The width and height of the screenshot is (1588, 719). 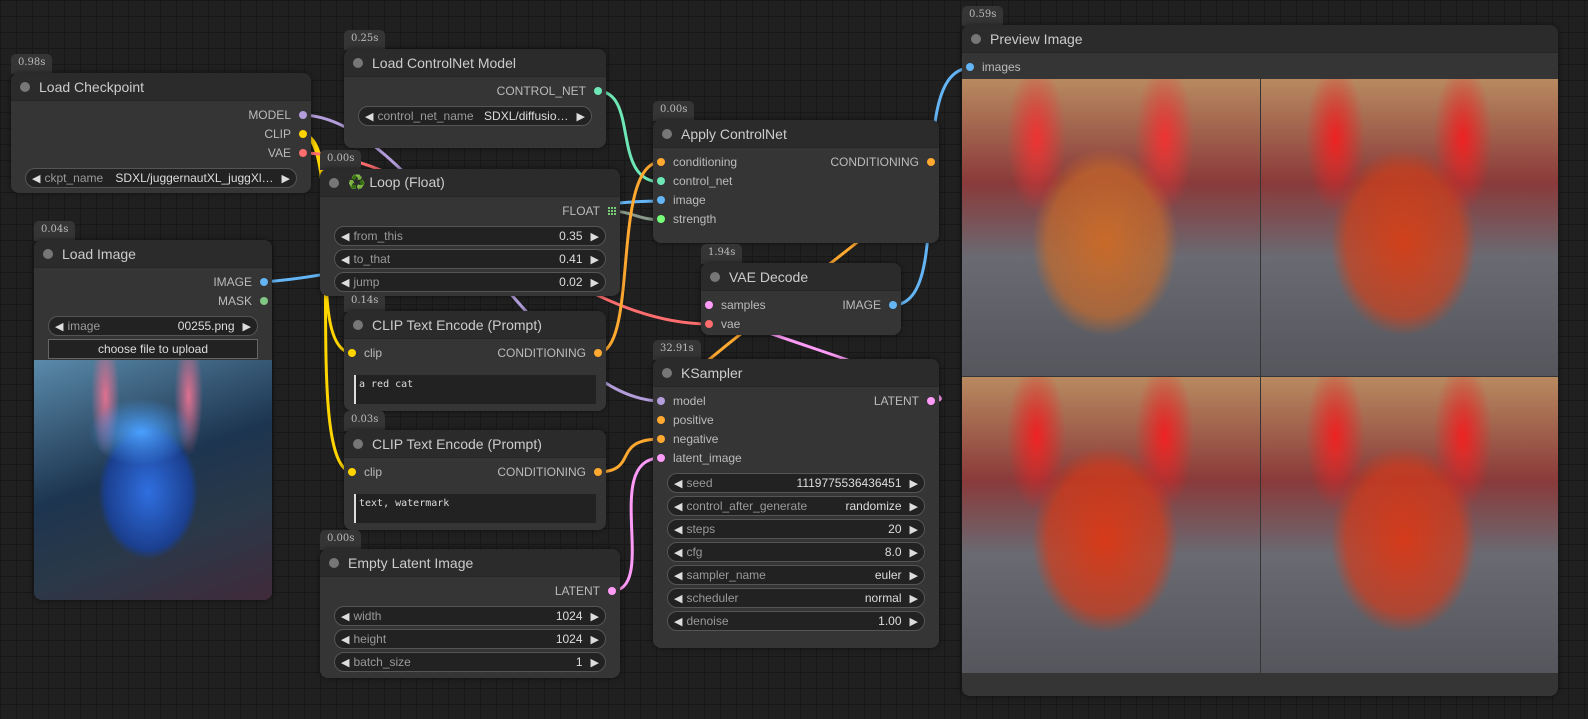 What do you see at coordinates (629, 455) in the screenshot?
I see `wire-conditioning` at bounding box center [629, 455].